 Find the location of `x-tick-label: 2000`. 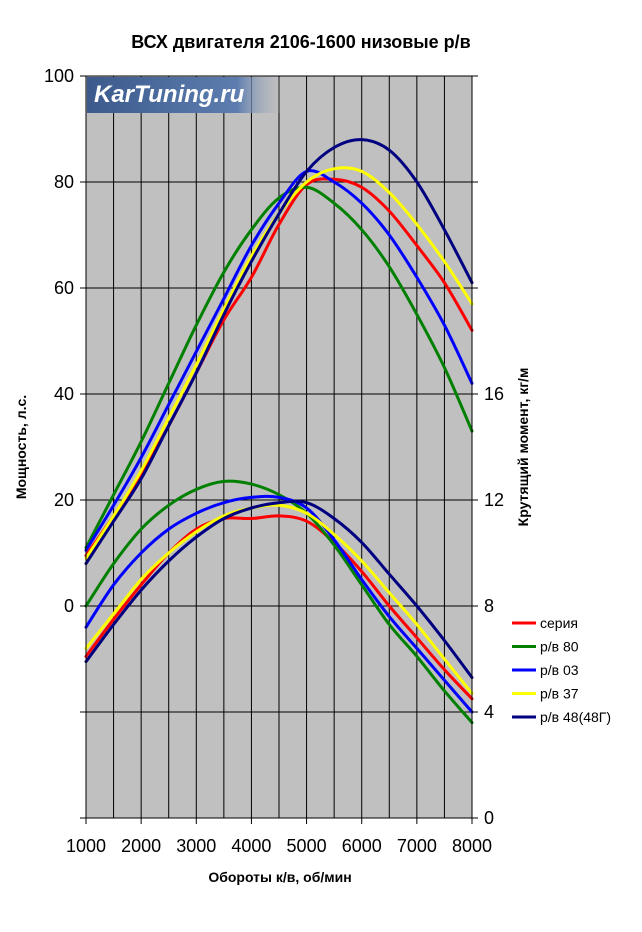

x-tick-label: 2000 is located at coordinates (141, 846).